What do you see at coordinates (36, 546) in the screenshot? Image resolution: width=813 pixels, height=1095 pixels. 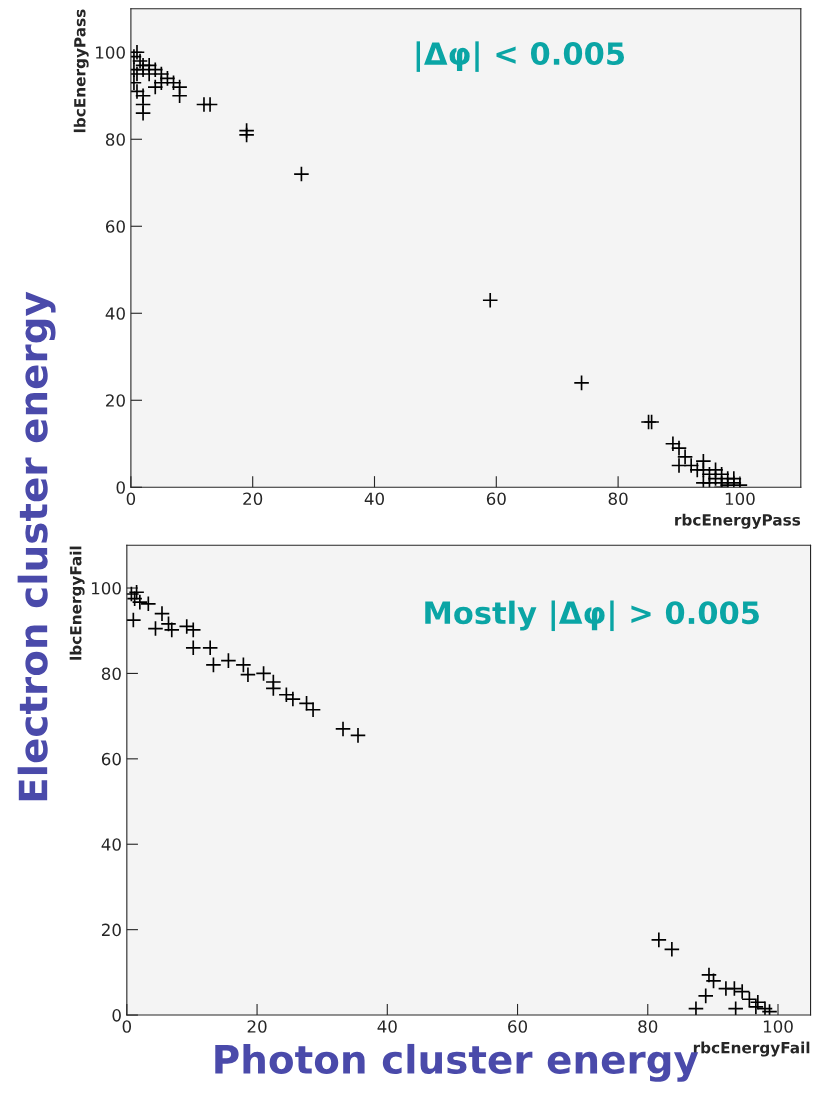 I see `text: Electron cluster energy` at bounding box center [36, 546].